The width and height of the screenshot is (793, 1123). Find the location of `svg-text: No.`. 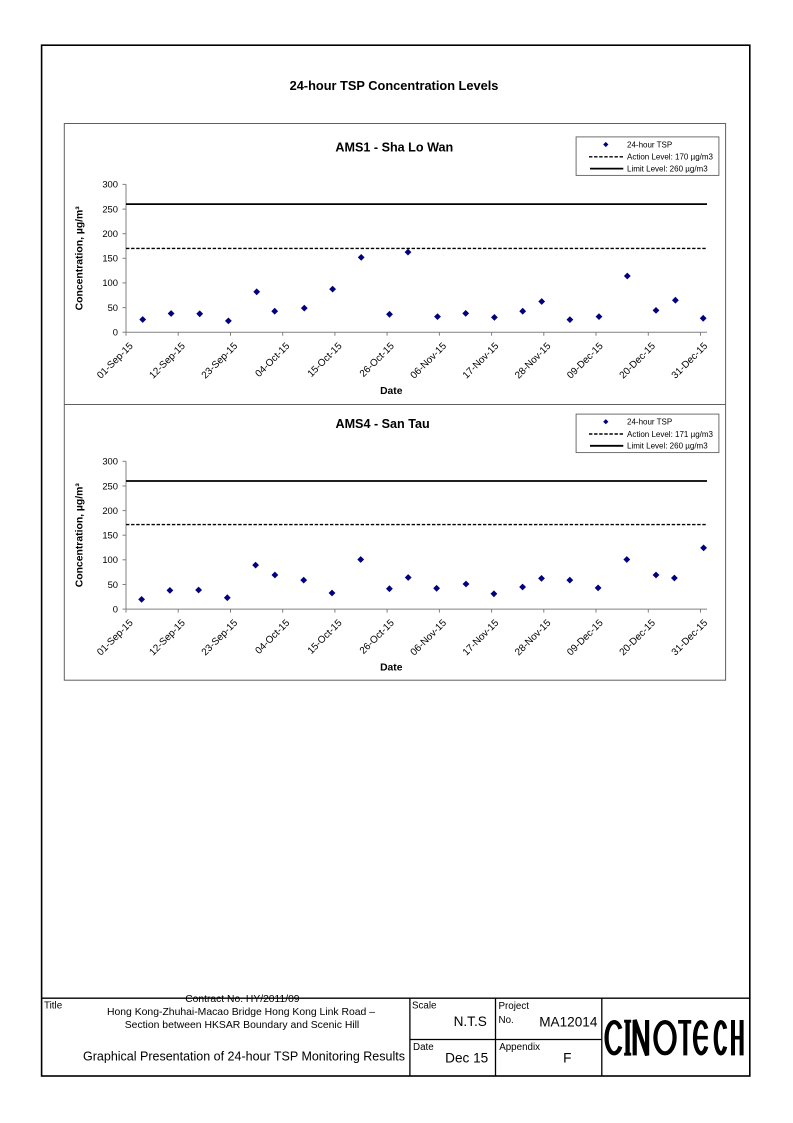

svg-text: No. is located at coordinates (506, 1020).